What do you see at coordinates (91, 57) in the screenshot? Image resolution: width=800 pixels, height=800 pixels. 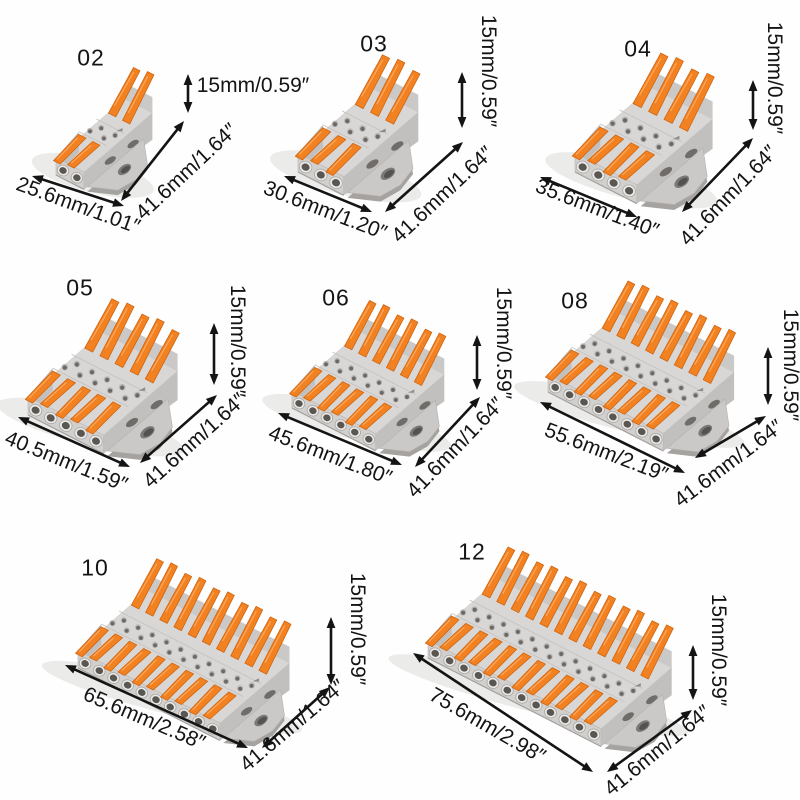 I see `product-id-label: 02` at bounding box center [91, 57].